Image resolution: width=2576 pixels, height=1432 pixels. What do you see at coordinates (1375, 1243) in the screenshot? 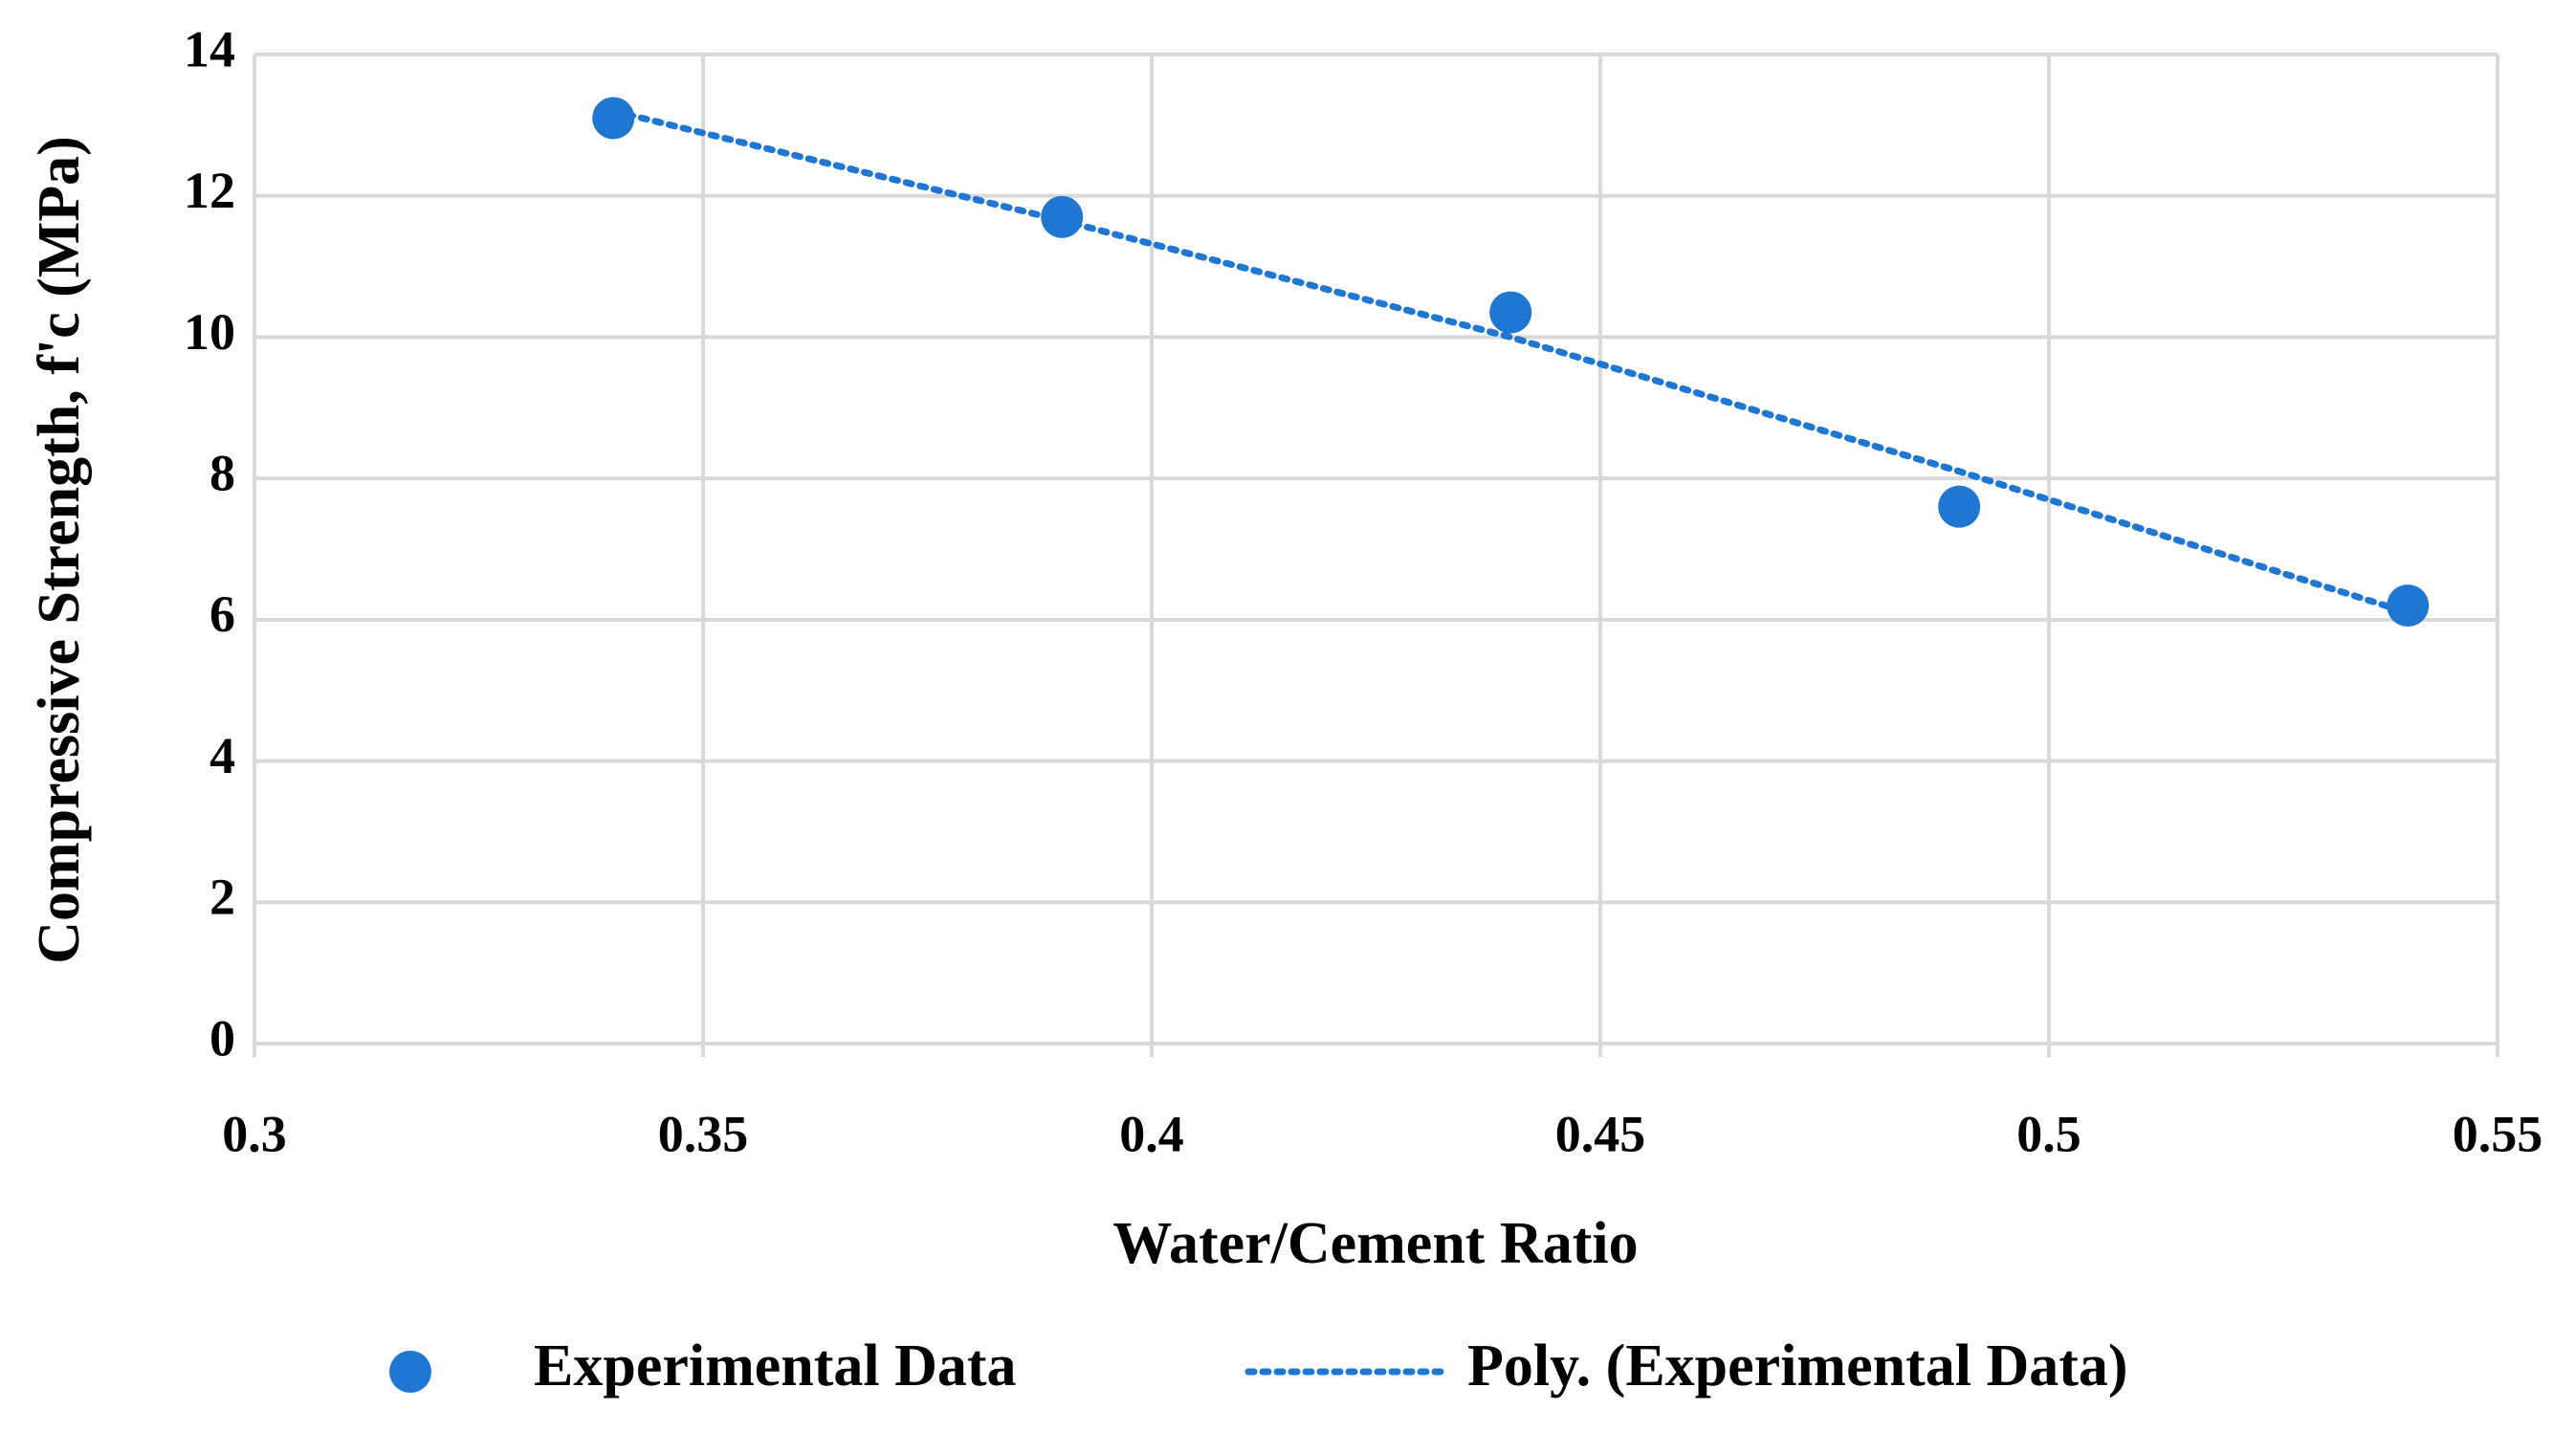
I see `x-axis-title: Water/Cement Ratio` at bounding box center [1375, 1243].